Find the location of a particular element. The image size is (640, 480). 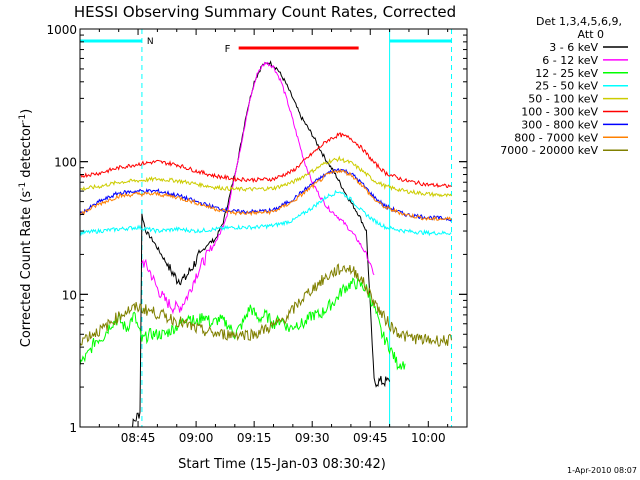

x-tick-label: 09:30 is located at coordinates (312, 438).